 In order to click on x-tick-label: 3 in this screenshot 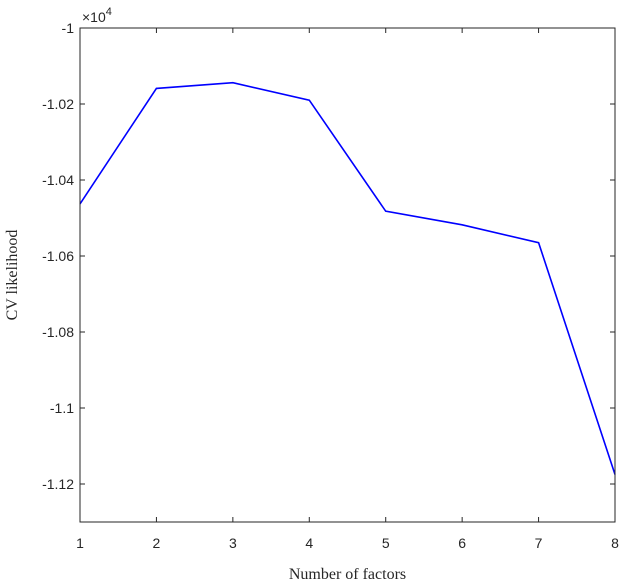, I will do `click(233, 543)`.